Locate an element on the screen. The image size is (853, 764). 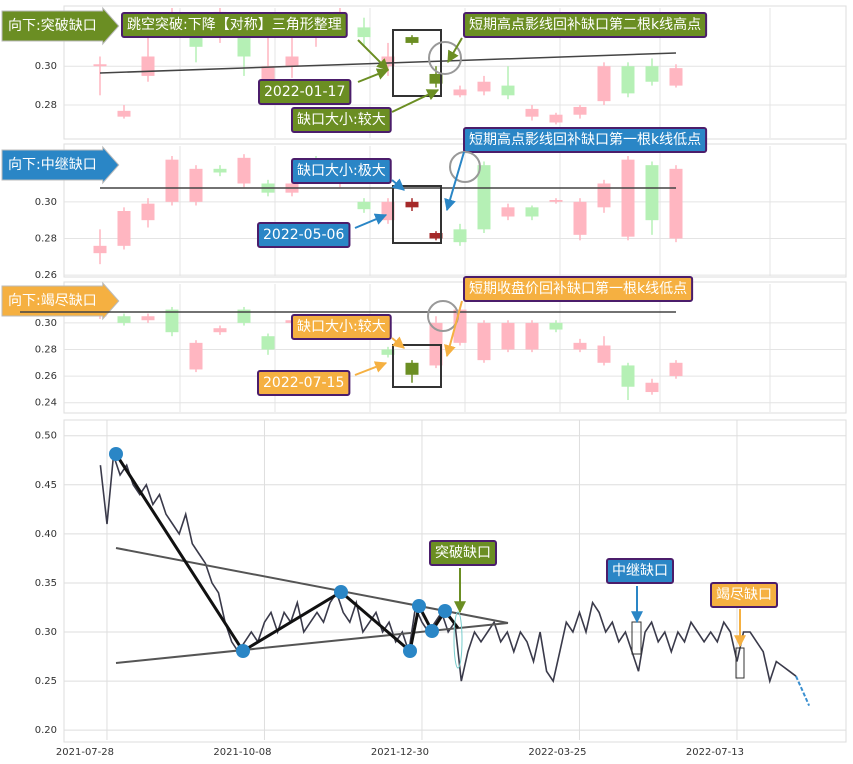
annotation-text: 缺口大小:极大 is located at coordinates (341, 171).